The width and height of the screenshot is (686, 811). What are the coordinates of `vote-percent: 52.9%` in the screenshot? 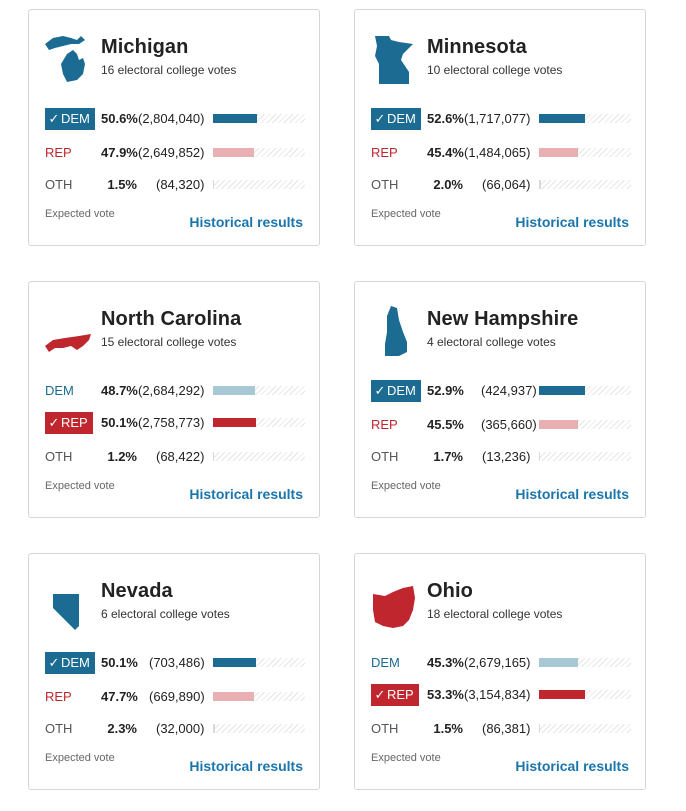 It's located at (445, 390).